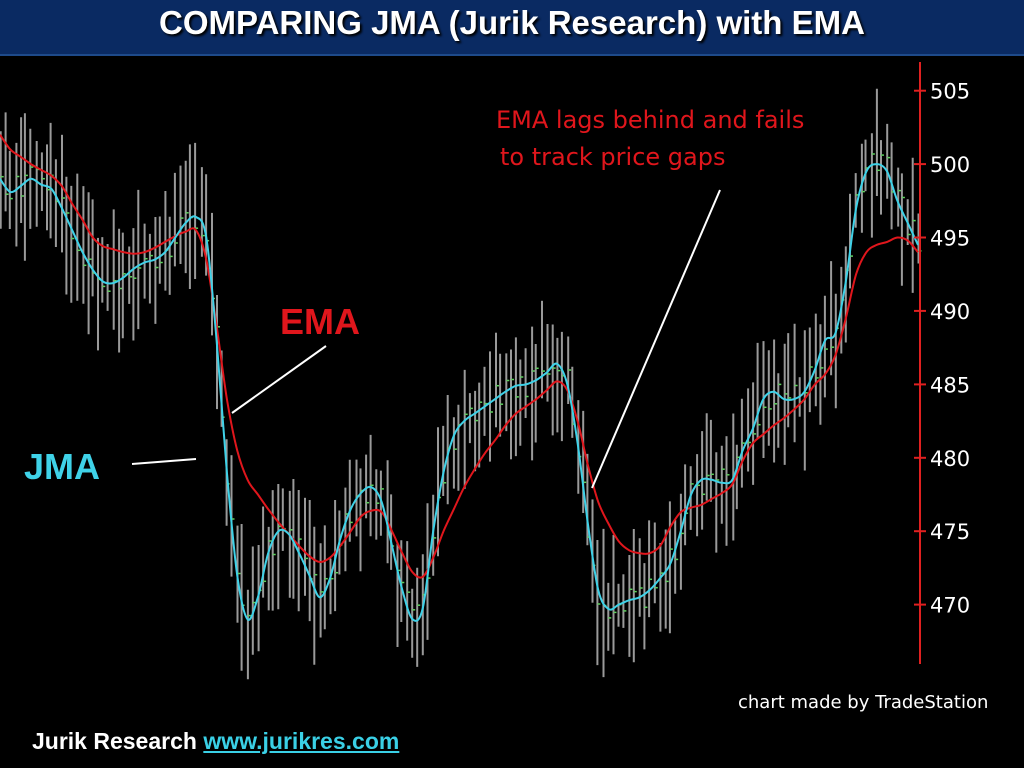  I want to click on ema-label-pointer-line, so click(279, 379).